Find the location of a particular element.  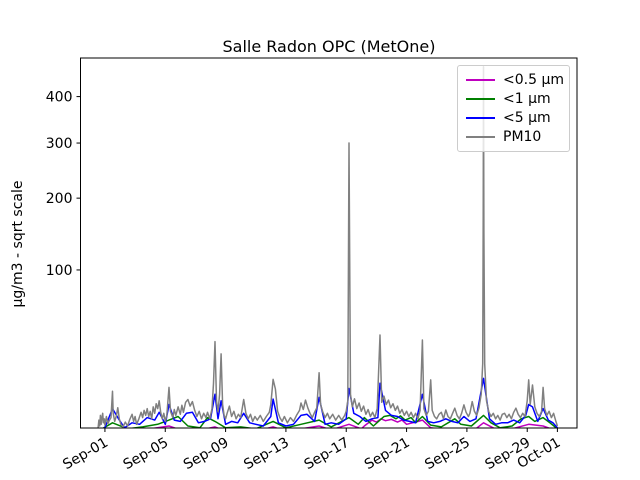

legend-line-swatch-pm5 is located at coordinates (480, 117).